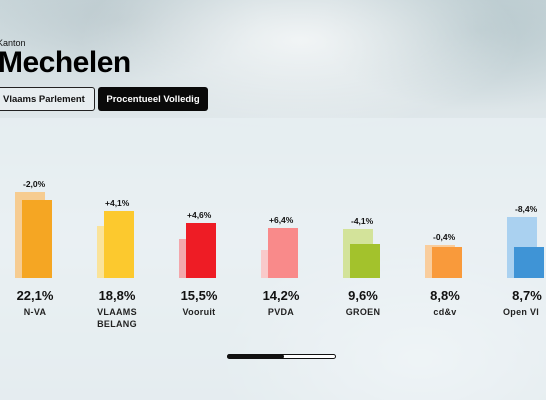  What do you see at coordinates (117, 203) in the screenshot?
I see `delta-label: +4,1%` at bounding box center [117, 203].